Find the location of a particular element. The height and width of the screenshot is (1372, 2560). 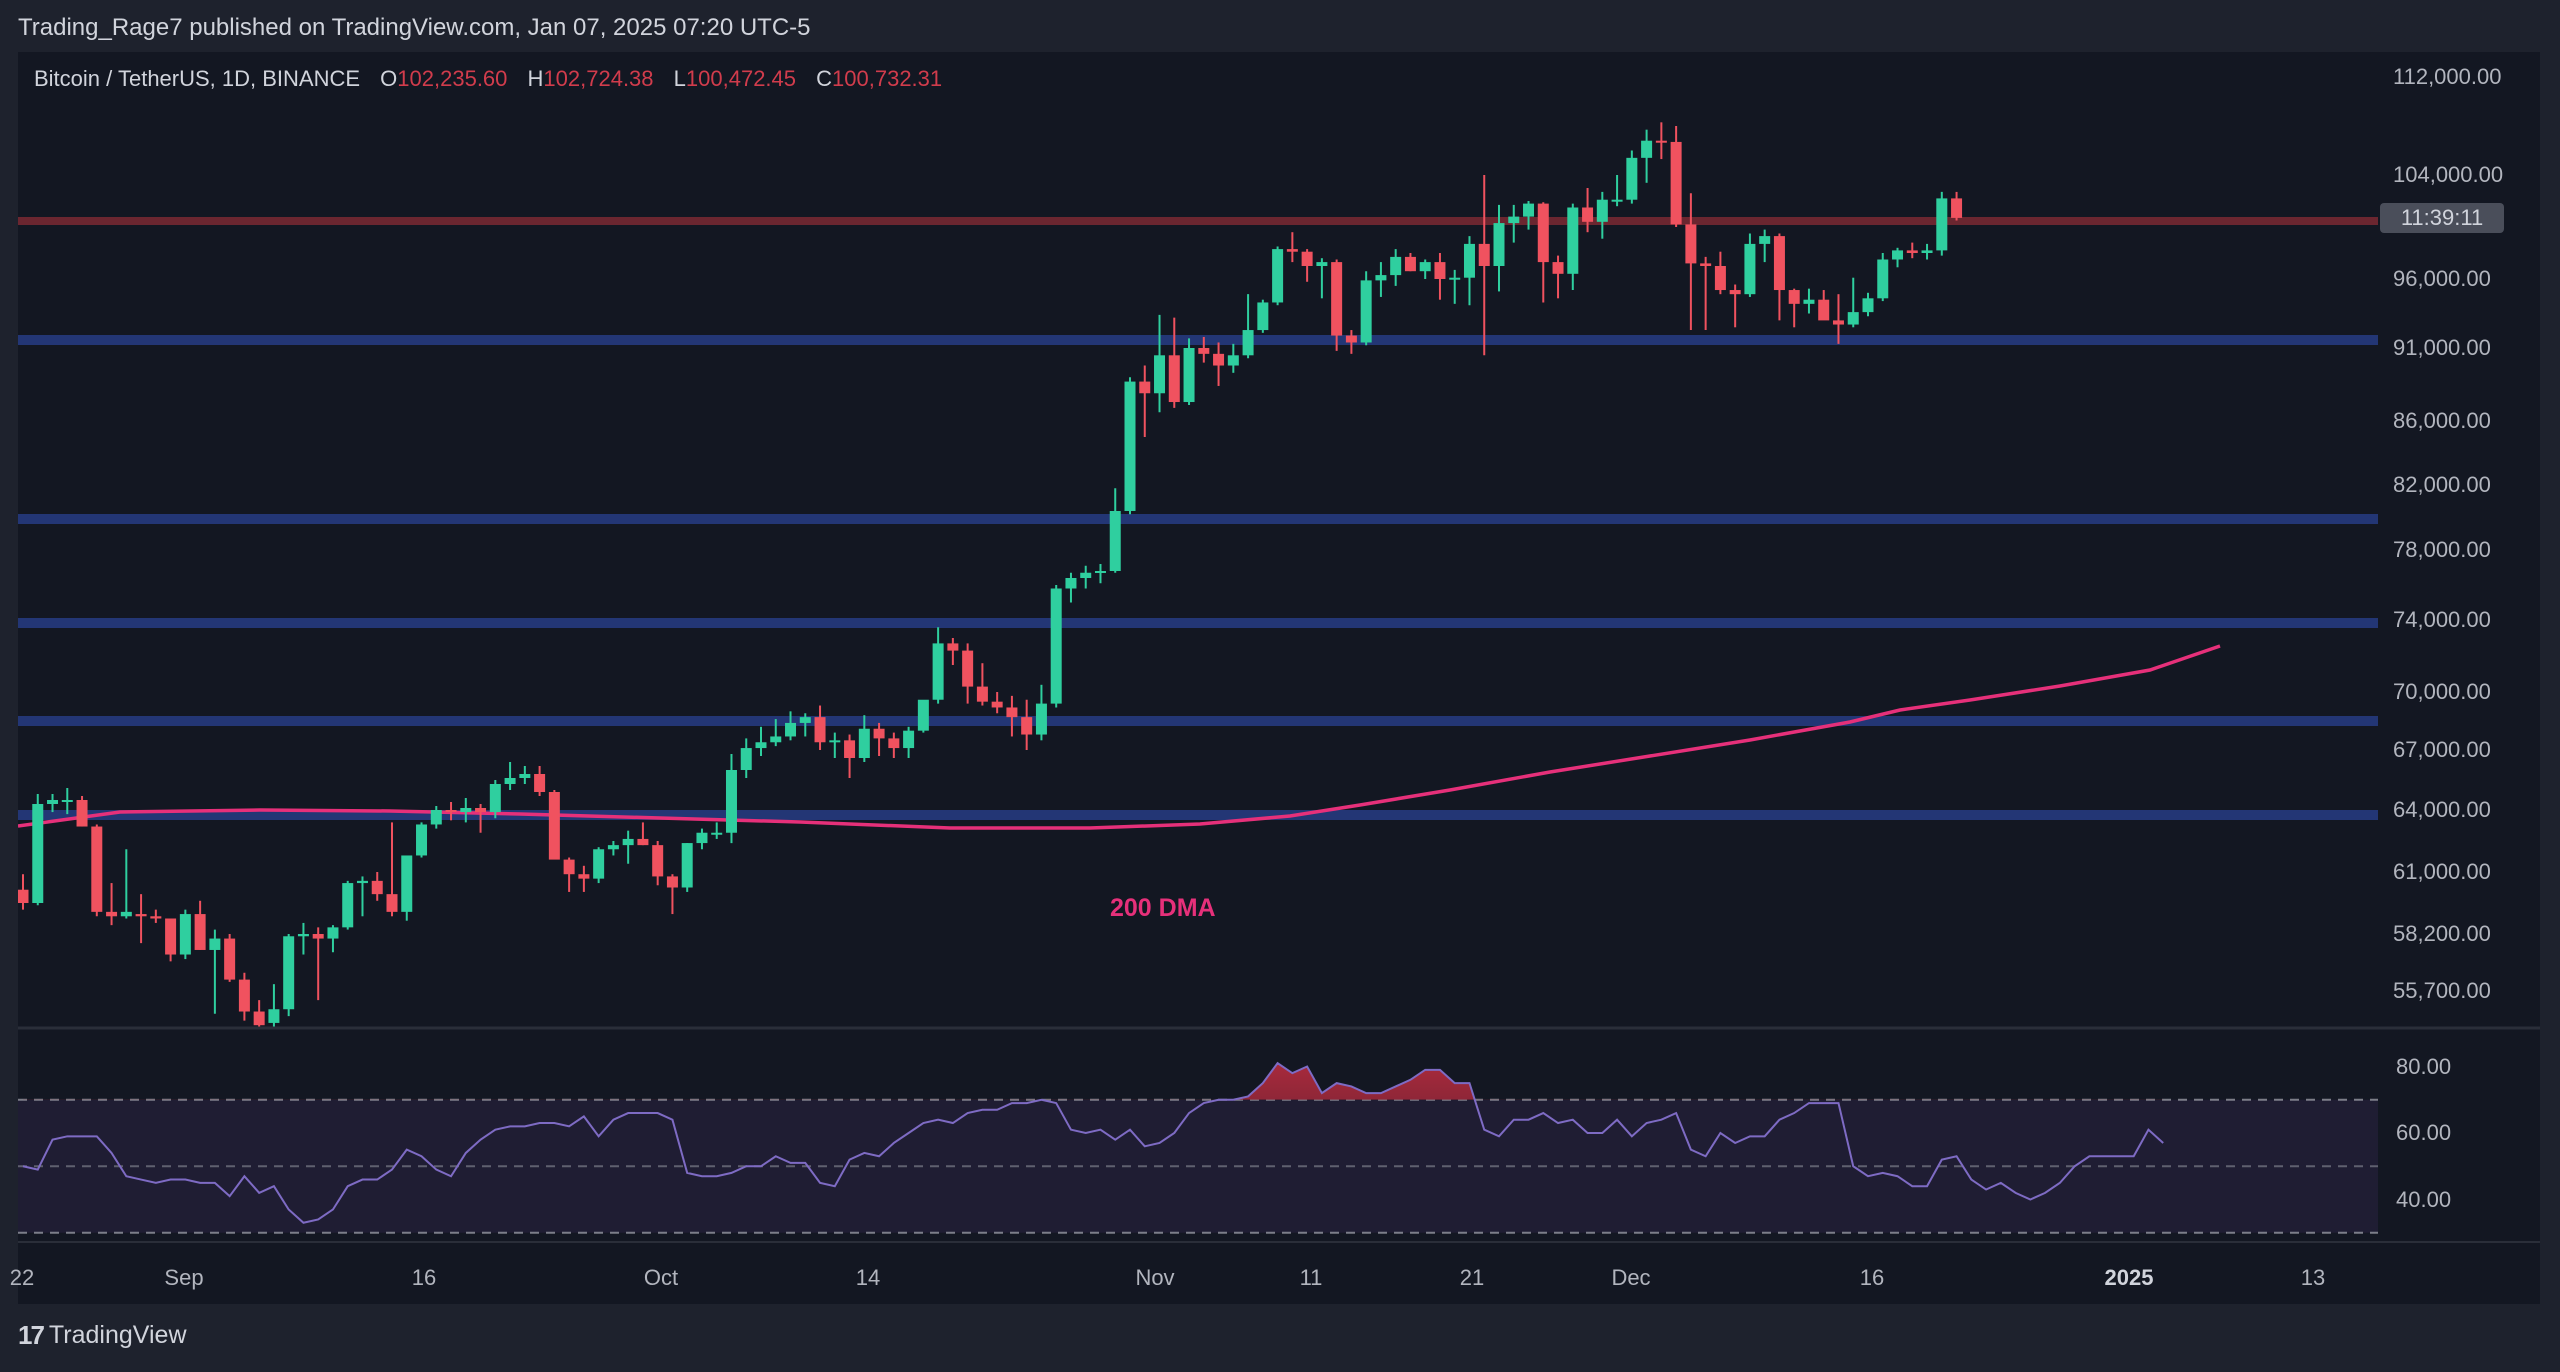

price-tick: 91,000.00 is located at coordinates (2442, 347).